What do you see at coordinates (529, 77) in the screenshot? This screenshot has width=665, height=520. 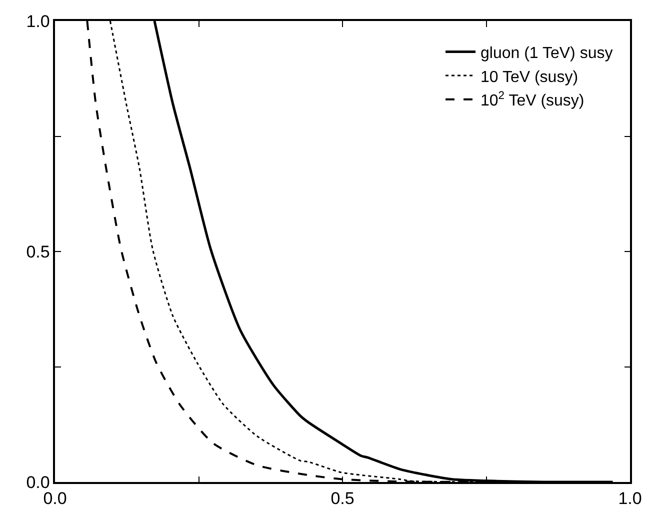 I see `legend-label: 10 TeV (susy)` at bounding box center [529, 77].